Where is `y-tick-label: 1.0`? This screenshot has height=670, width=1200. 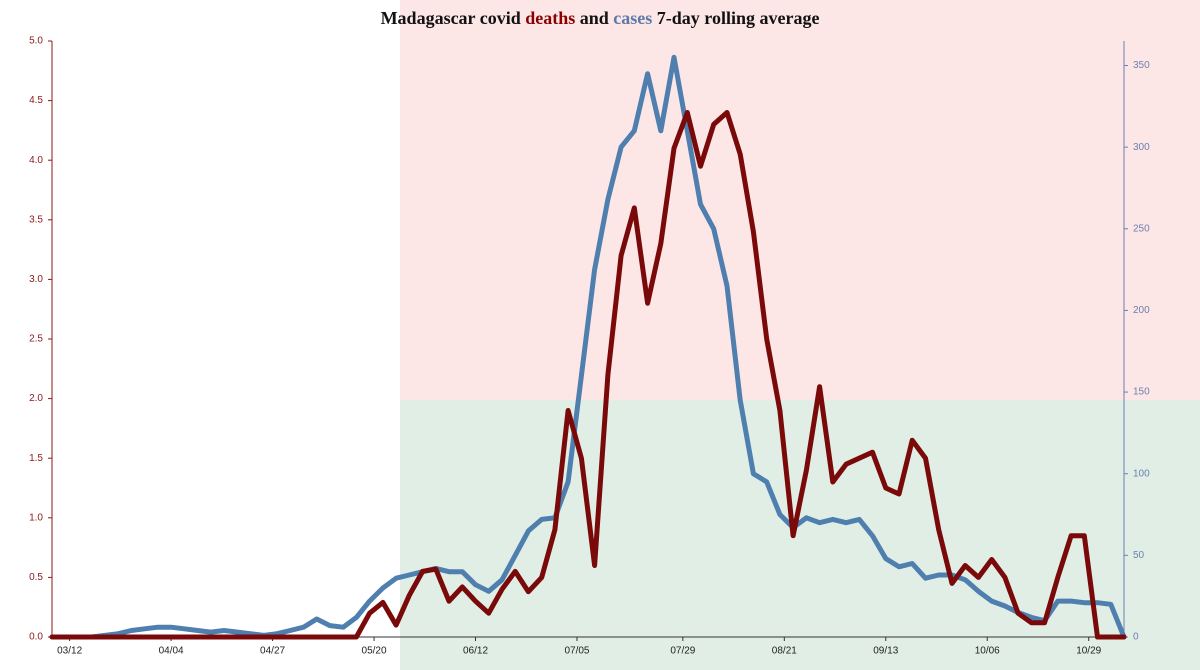
y-tick-label: 1.0 is located at coordinates (36, 517).